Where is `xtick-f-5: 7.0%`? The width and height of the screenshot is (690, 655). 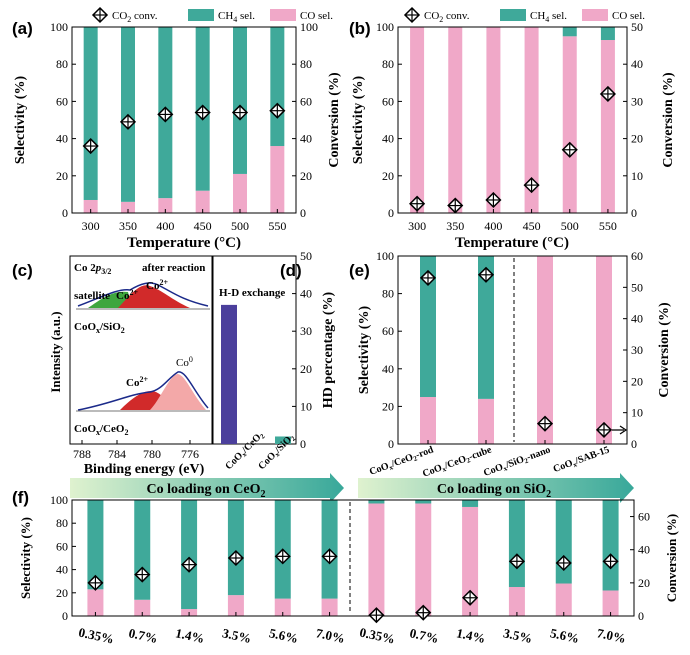
xtick-f-5: 7.0% is located at coordinates (331, 635).